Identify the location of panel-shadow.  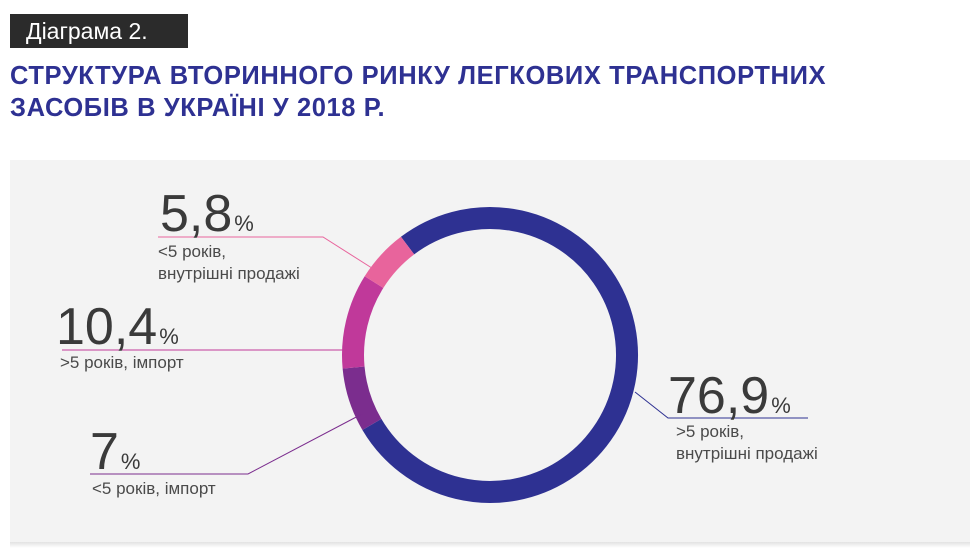
(490, 545).